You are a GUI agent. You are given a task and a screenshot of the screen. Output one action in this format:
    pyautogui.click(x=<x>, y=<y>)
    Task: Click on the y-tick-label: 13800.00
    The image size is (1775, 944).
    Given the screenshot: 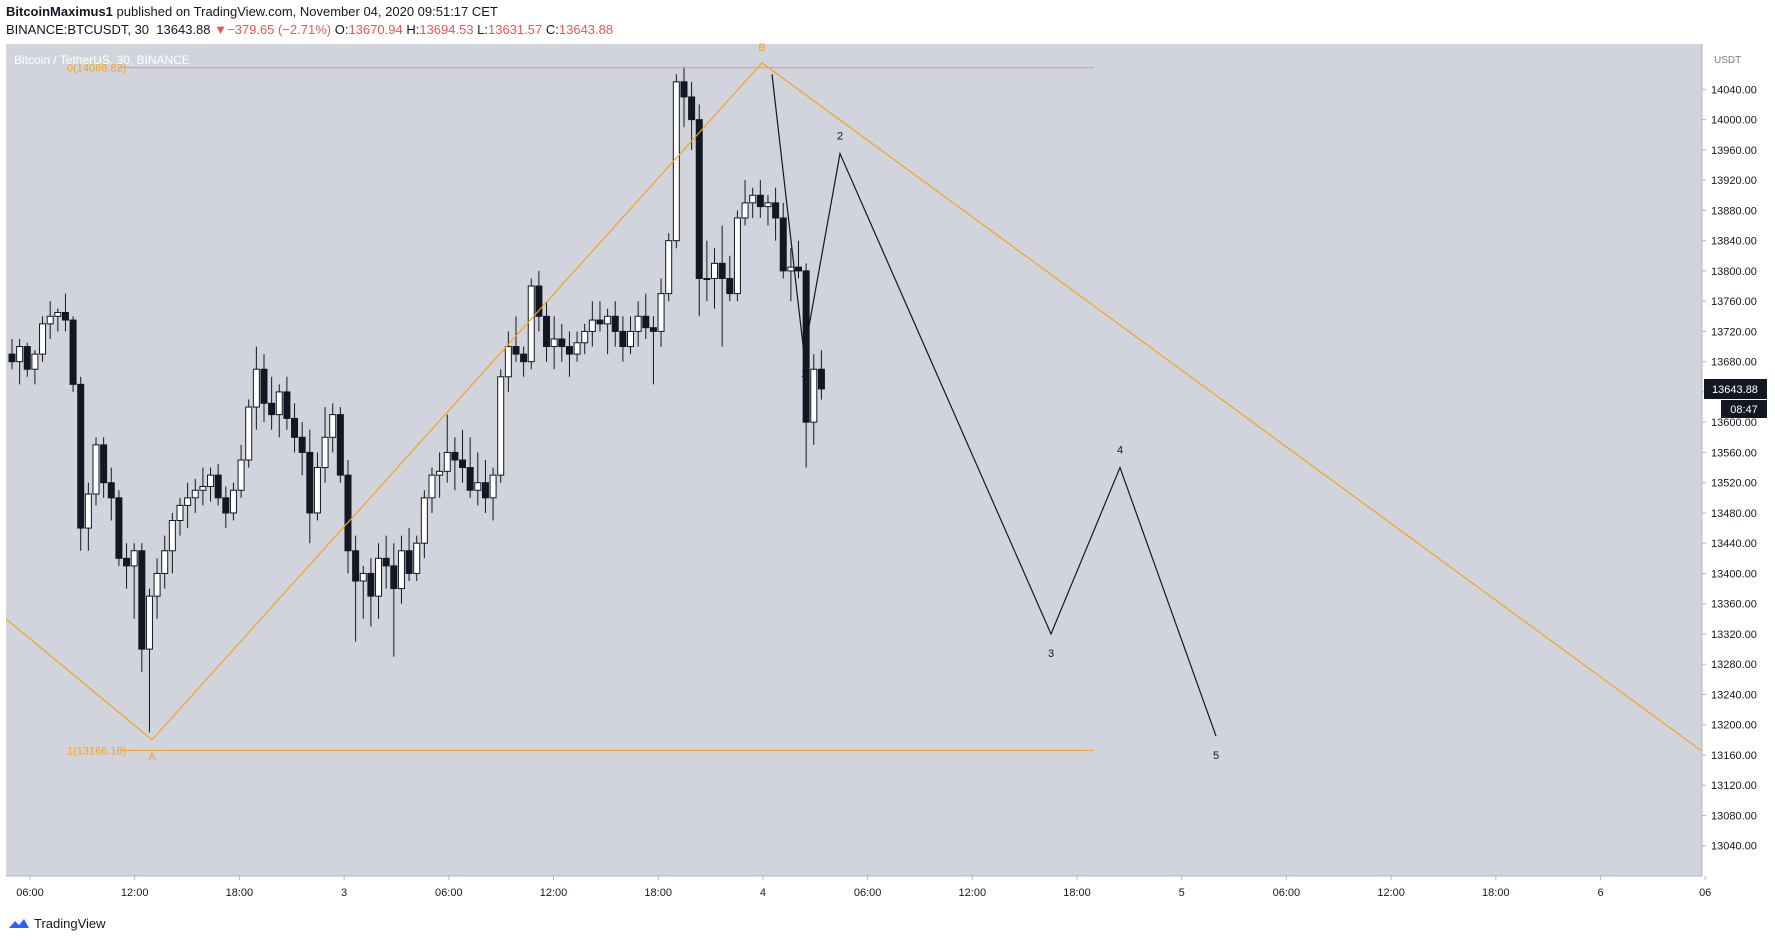 What is the action you would take?
    pyautogui.click(x=1734, y=272)
    